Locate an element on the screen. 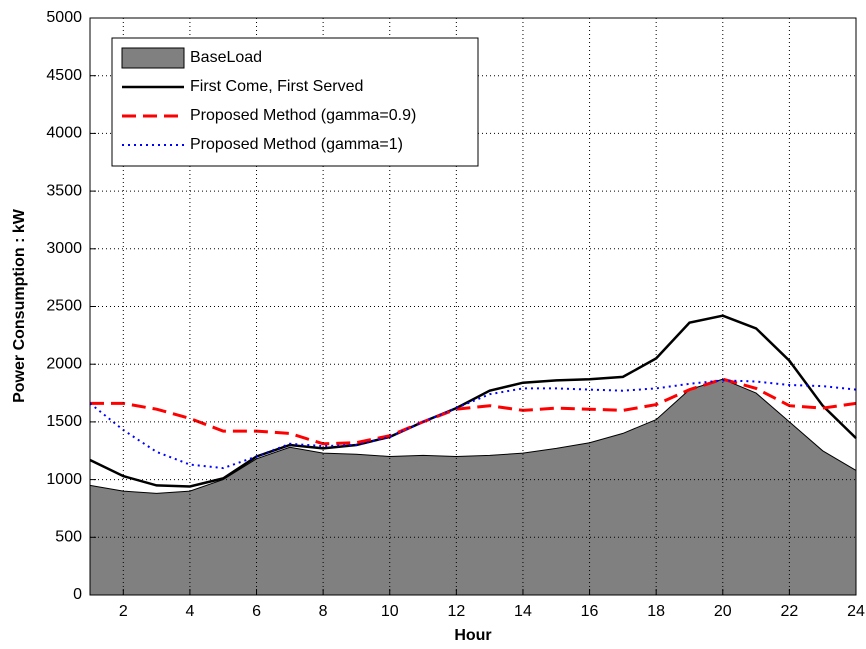 This screenshot has height=649, width=866. legend-label: First Come, First Served is located at coordinates (276, 86).